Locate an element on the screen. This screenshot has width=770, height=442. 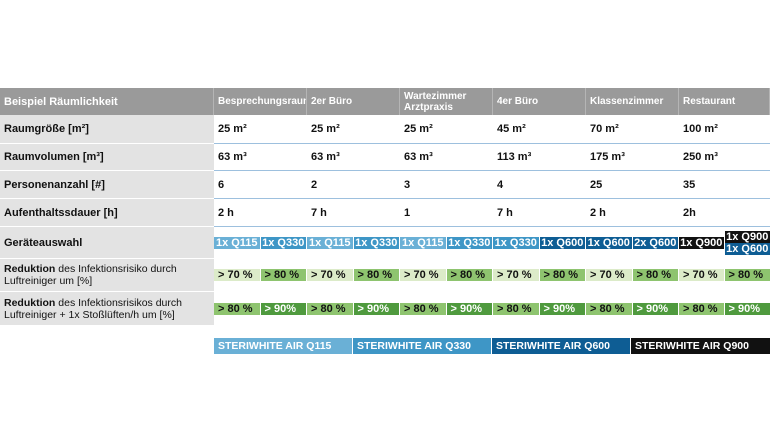
header-room: Restaurant is located at coordinates (724, 101).